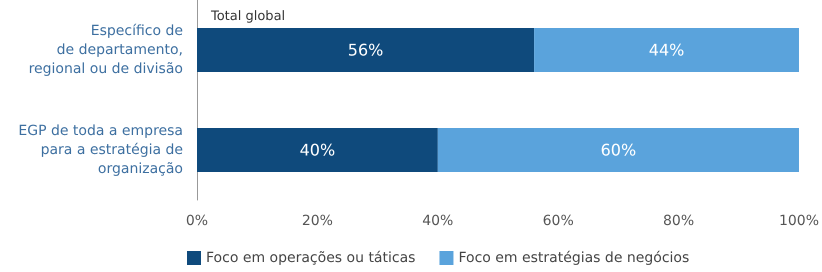 This screenshot has height=272, width=822. What do you see at coordinates (438, 221) in the screenshot?
I see `x-tick-label: 40%` at bounding box center [438, 221].